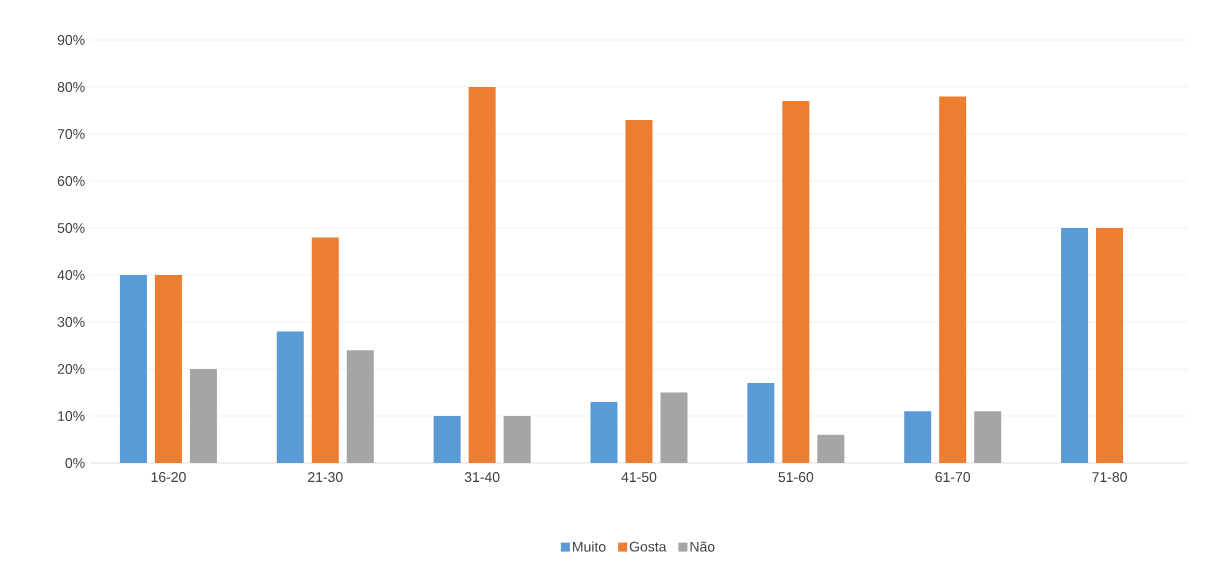 This screenshot has width=1205, height=578. Describe the element at coordinates (75, 463) in the screenshot. I see `y-tick-label: 0%` at that location.